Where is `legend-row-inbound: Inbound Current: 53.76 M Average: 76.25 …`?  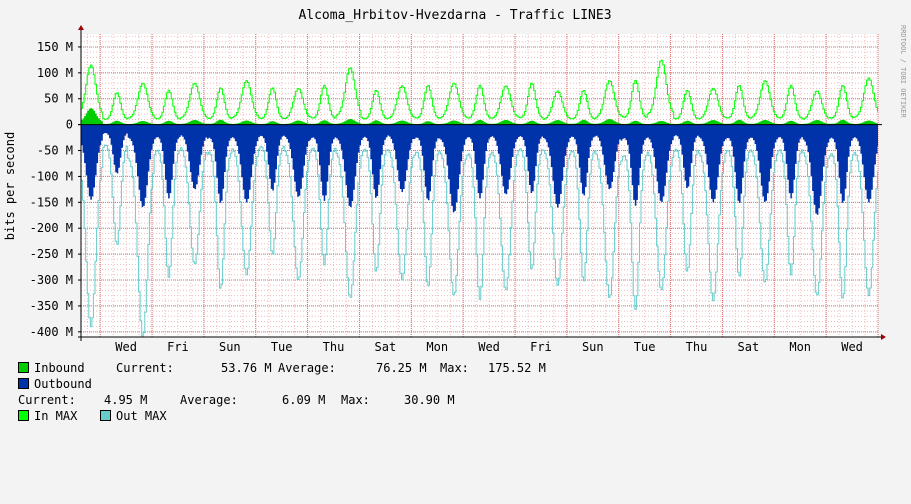
legend-row-inbound: Inbound Current: 53.76 M Average: 76.25 … is located at coordinates (282, 368).